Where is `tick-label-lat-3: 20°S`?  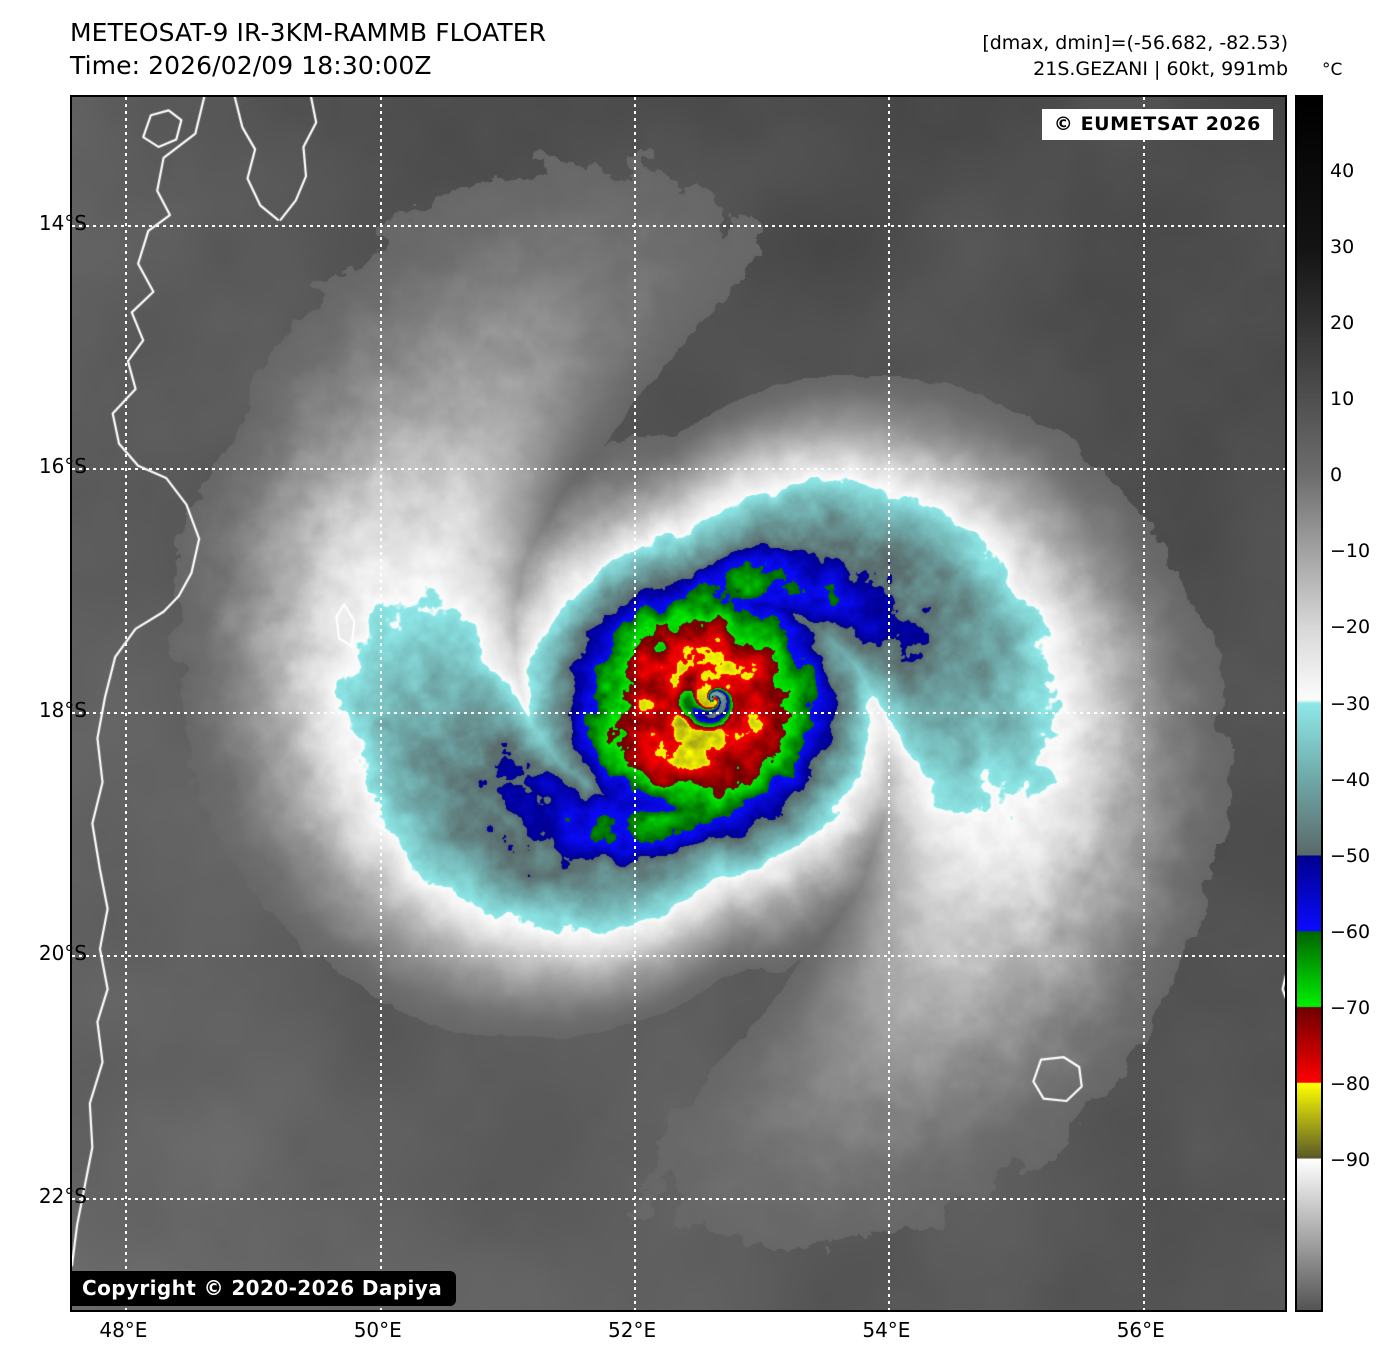
tick-label-lat-3: 20°S is located at coordinates (62, 952).